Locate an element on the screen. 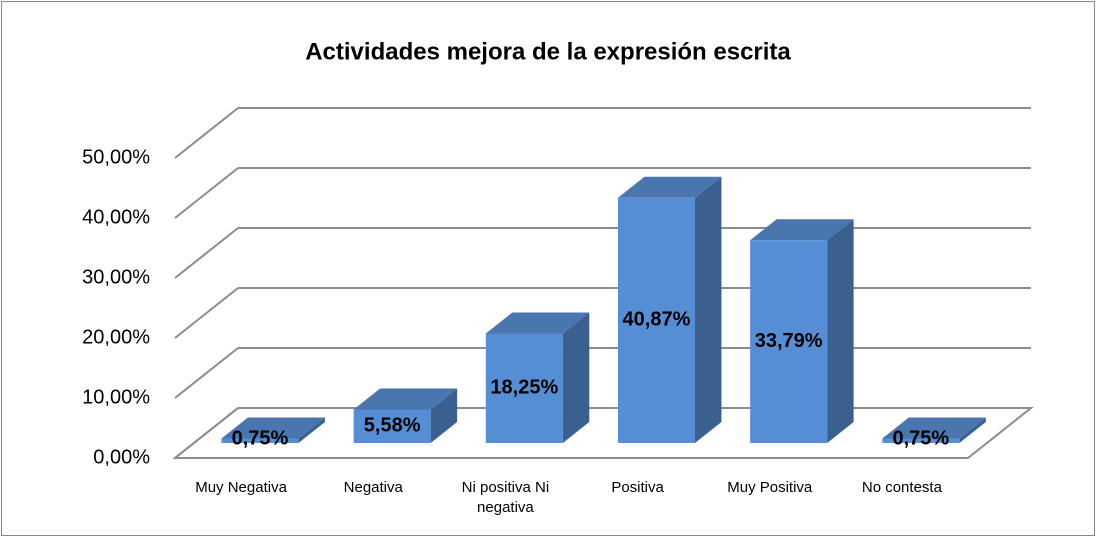  data-label: 5,58% is located at coordinates (392, 426).